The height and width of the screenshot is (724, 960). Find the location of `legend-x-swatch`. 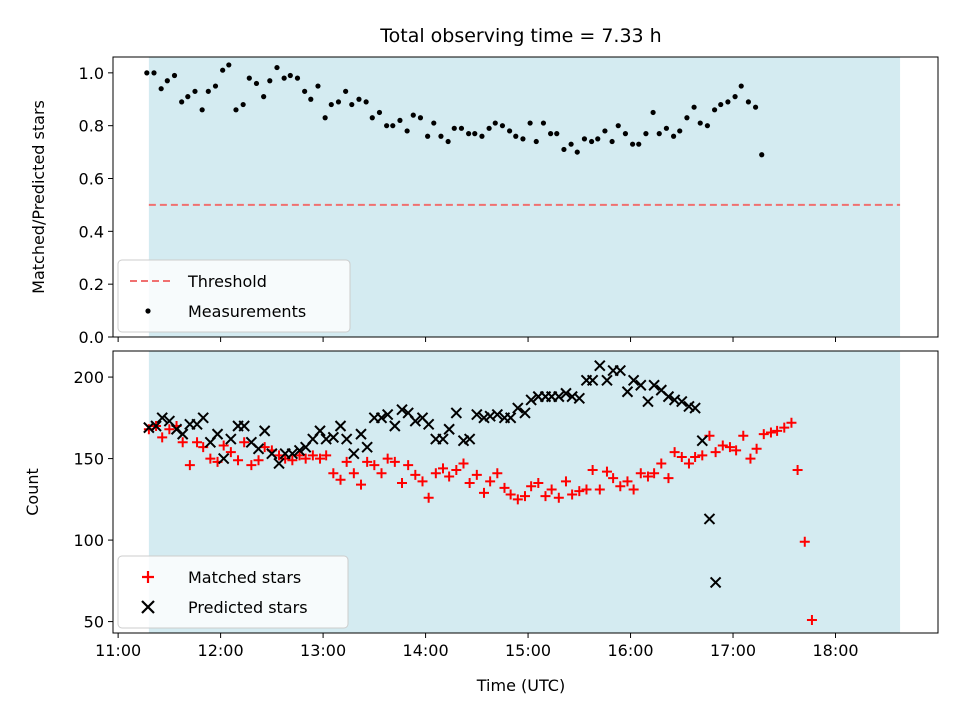

legend-x-swatch is located at coordinates (148, 607).